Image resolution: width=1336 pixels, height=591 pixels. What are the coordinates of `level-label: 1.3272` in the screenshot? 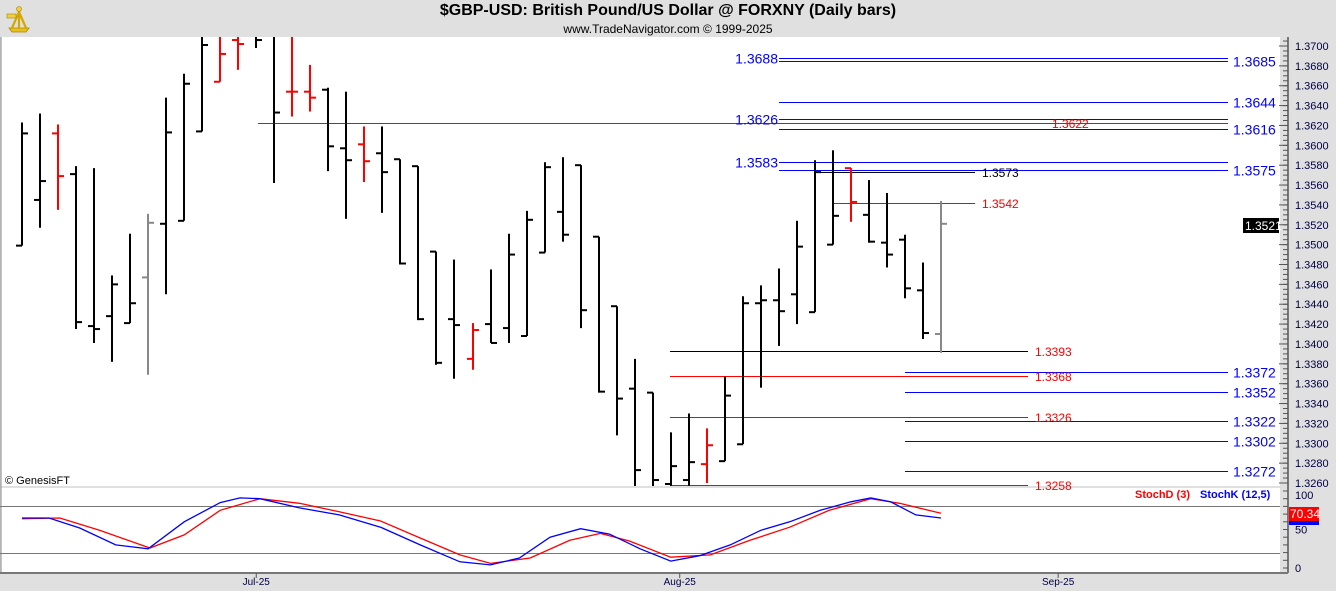 It's located at (1254, 472).